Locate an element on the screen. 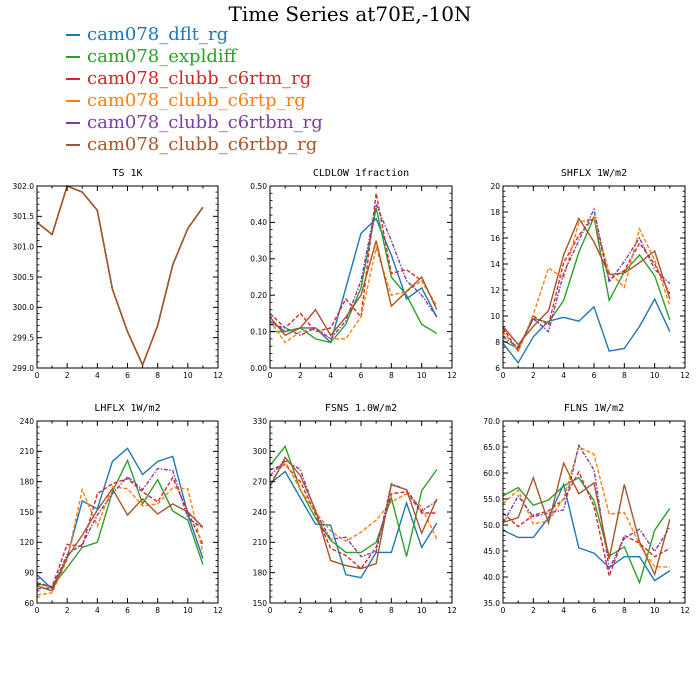 Image resolution: width=700 pixels, height=700 pixels. y-tick-label: 330 is located at coordinates (260, 421).